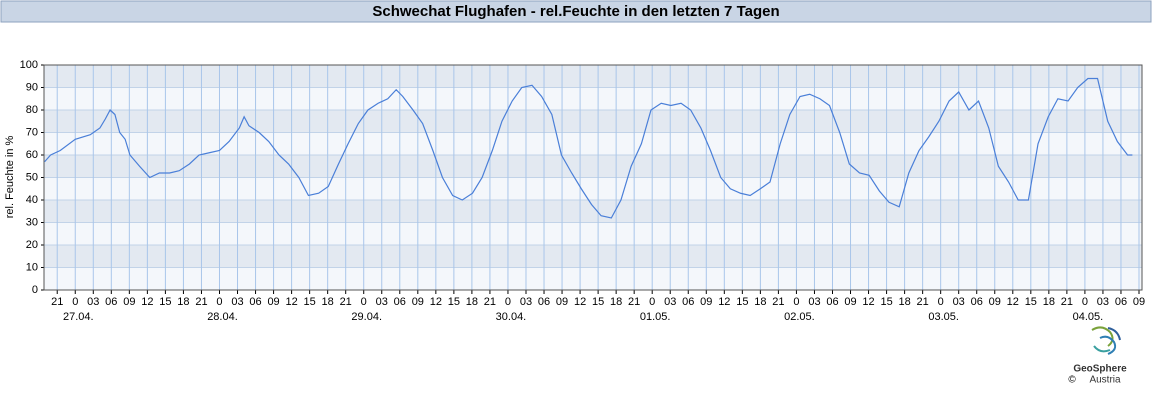 The image size is (1152, 400). Describe the element at coordinates (32, 177) in the screenshot. I see `y-tick-label: 50` at that location.